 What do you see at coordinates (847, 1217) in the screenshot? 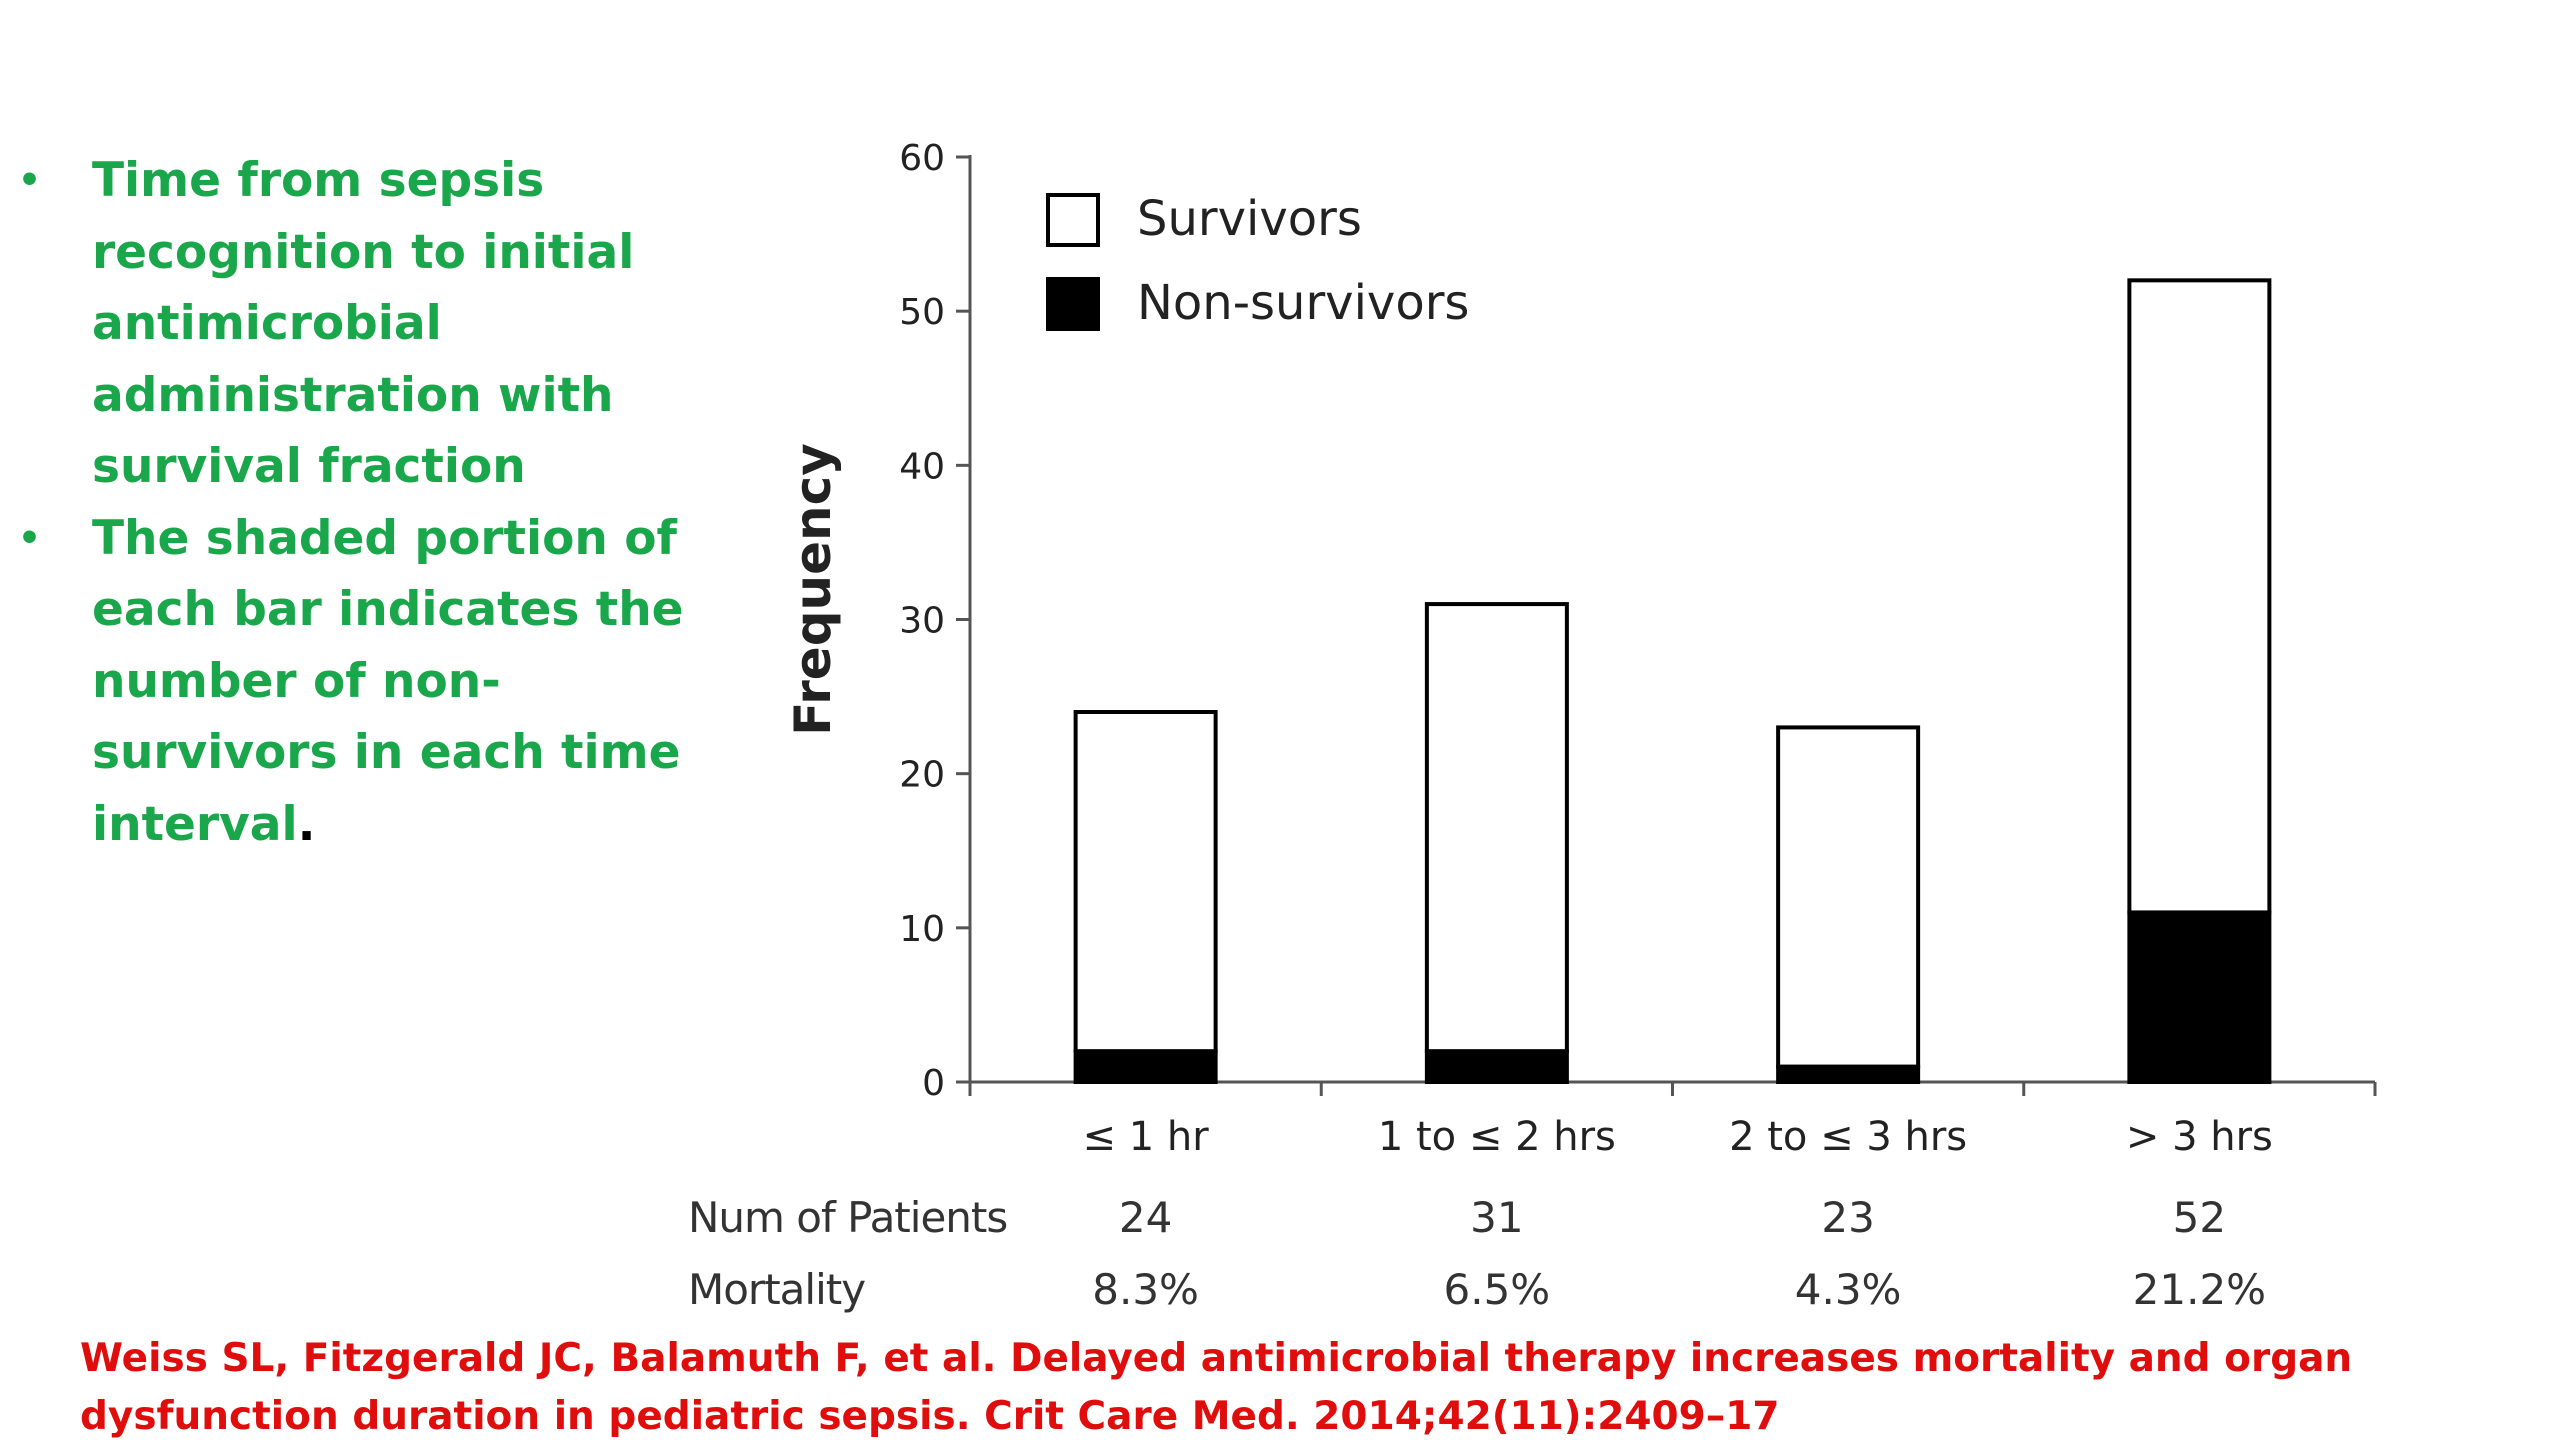
I see `table-row-label: Num of Patients` at bounding box center [847, 1217].